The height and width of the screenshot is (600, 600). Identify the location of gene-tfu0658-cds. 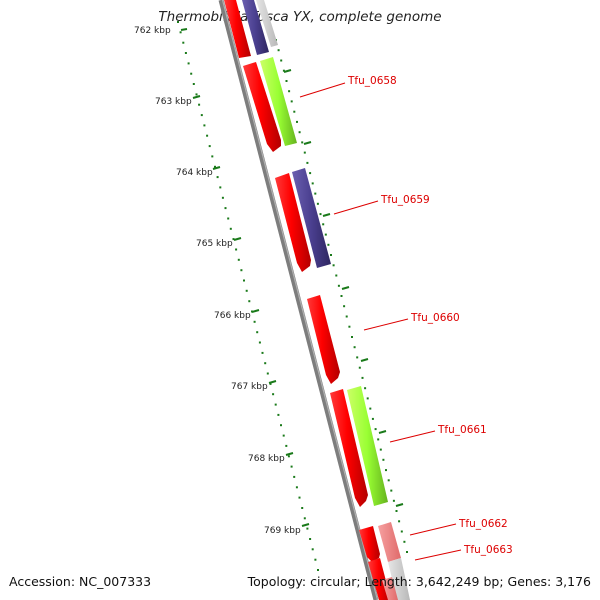
(262, 107).